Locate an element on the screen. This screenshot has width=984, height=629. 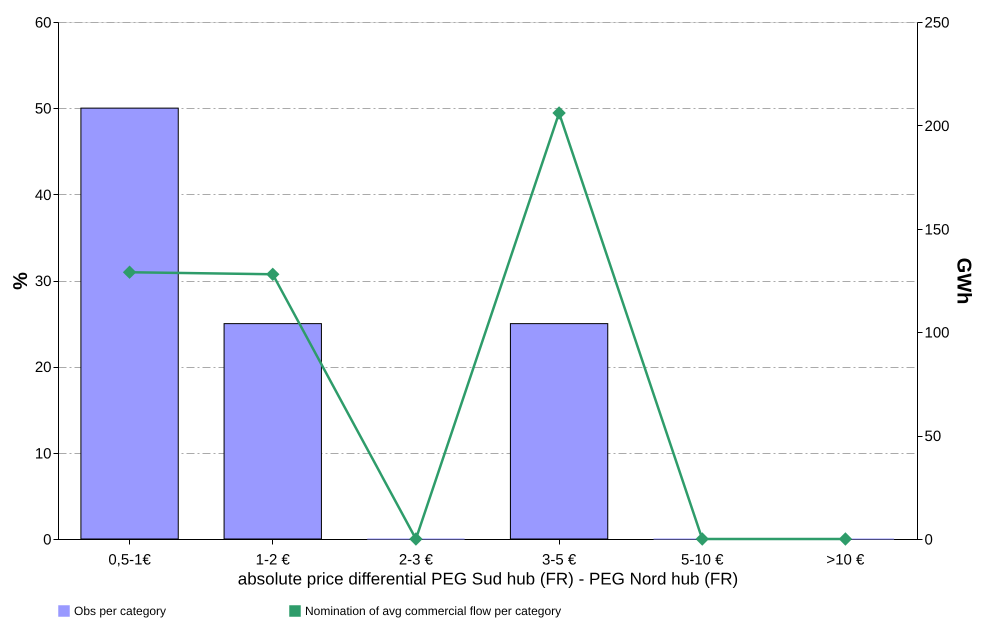
y-tick-label: 40 is located at coordinates (43, 195).